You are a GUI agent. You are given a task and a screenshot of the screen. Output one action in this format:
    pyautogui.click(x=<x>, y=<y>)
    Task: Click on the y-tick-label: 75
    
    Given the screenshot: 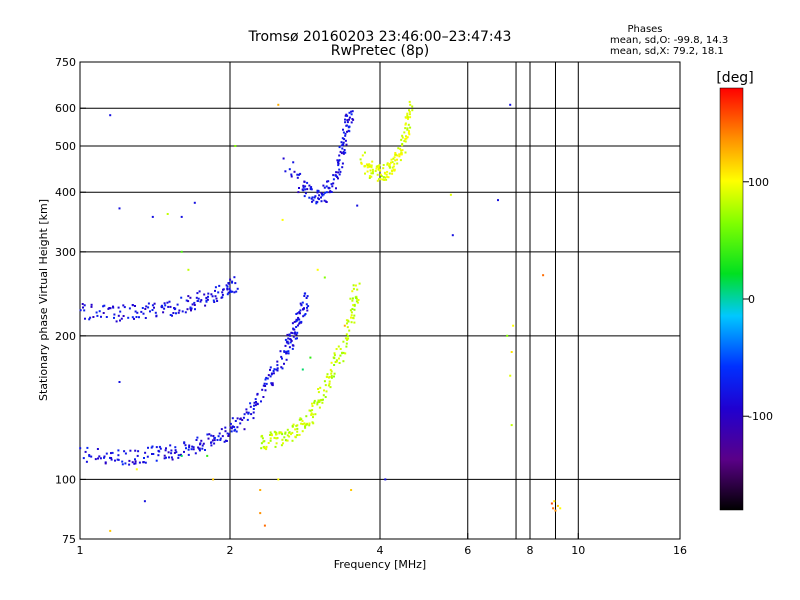 What is the action you would take?
    pyautogui.click(x=69, y=539)
    